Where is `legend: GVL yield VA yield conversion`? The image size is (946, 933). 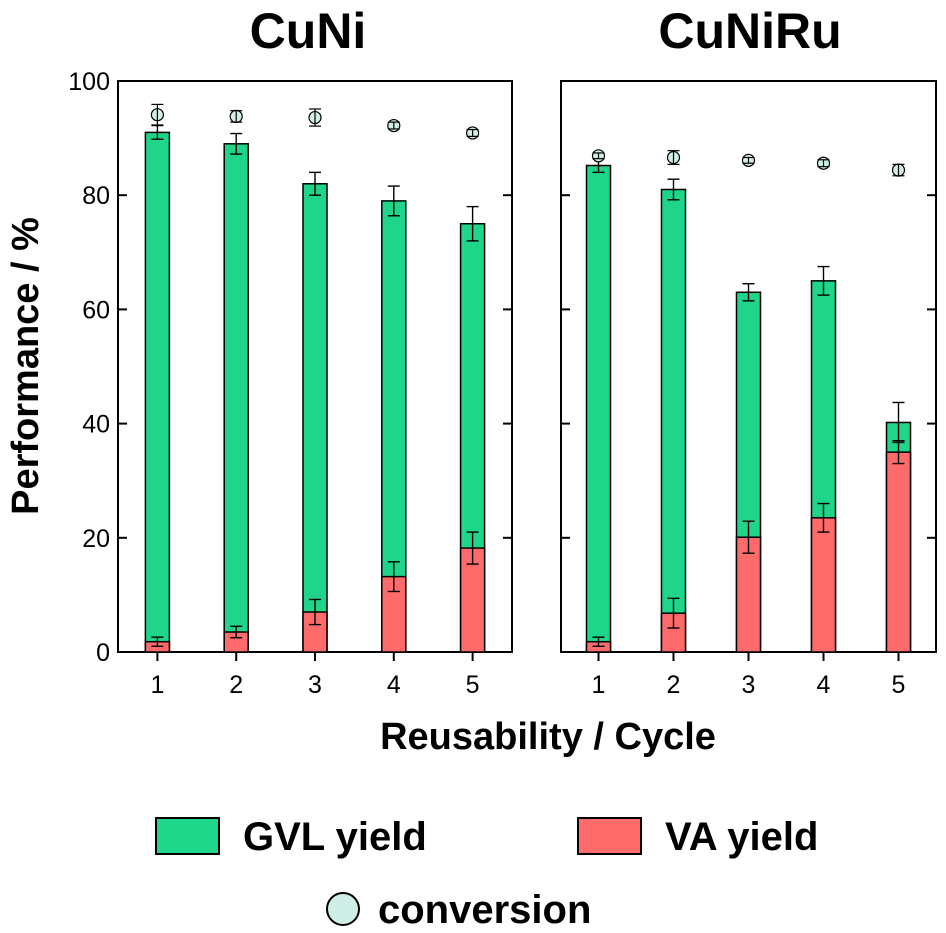 legend: GVL yield VA yield conversion is located at coordinates (486, 873).